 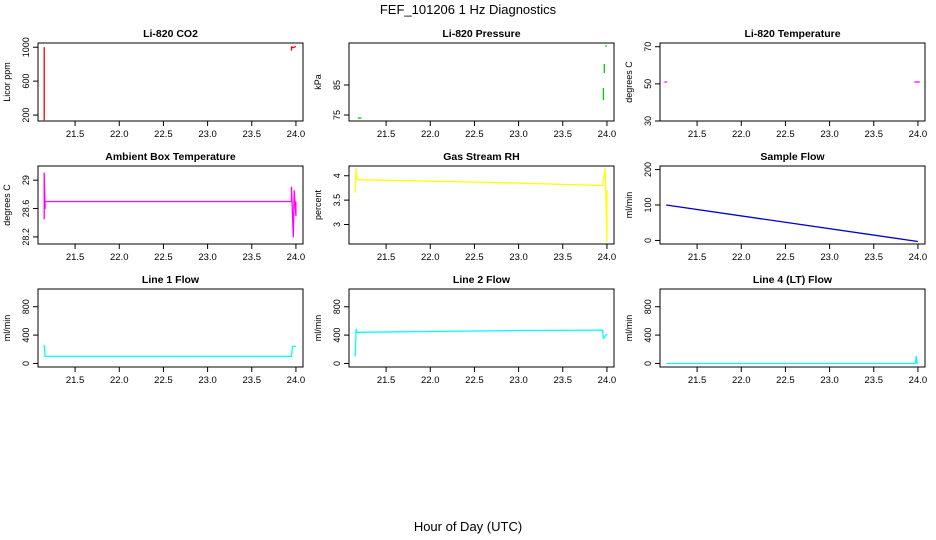 I want to click on y-tick-label: 600, so click(x=26, y=81).